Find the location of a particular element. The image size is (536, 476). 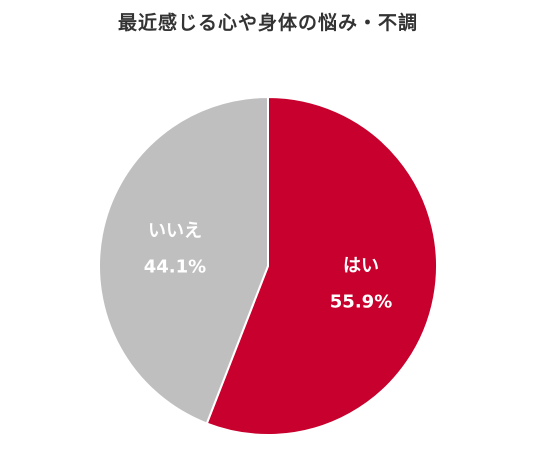

chart-title: 最近感じる心や身体の悩み・不調 is located at coordinates (267, 23).